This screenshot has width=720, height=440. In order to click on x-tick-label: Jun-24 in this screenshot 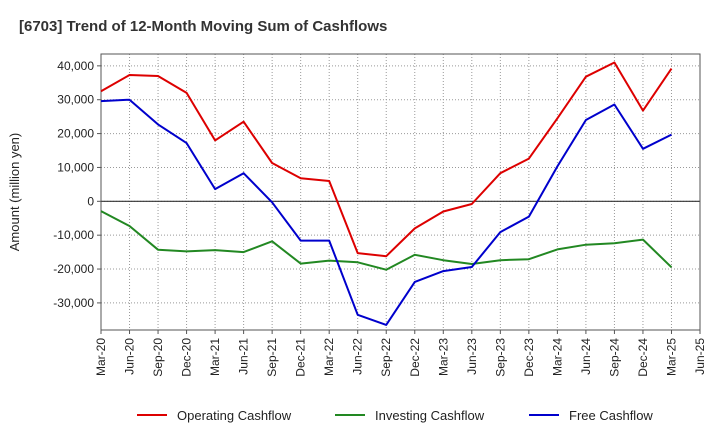, I will do `click(586, 356)`.